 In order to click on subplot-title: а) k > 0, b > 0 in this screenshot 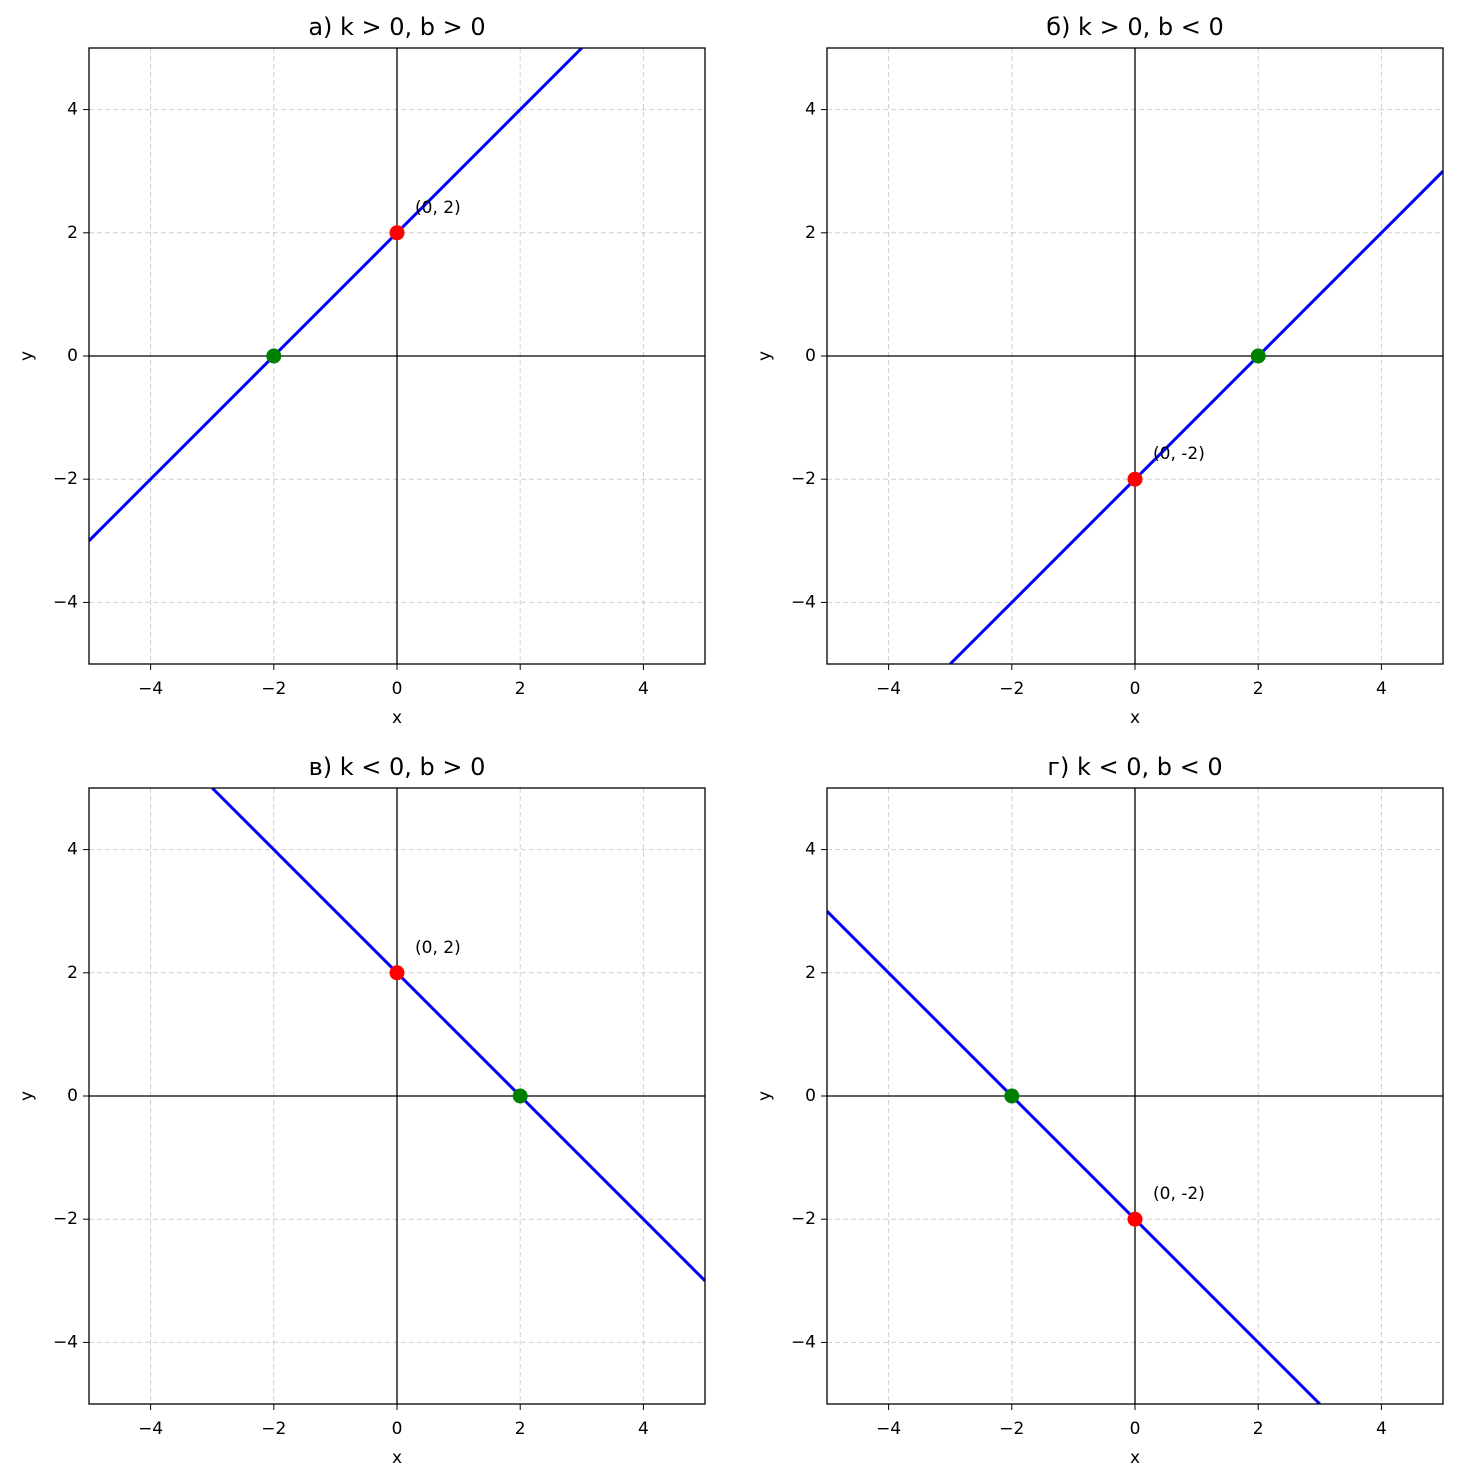, I will do `click(396, 27)`.